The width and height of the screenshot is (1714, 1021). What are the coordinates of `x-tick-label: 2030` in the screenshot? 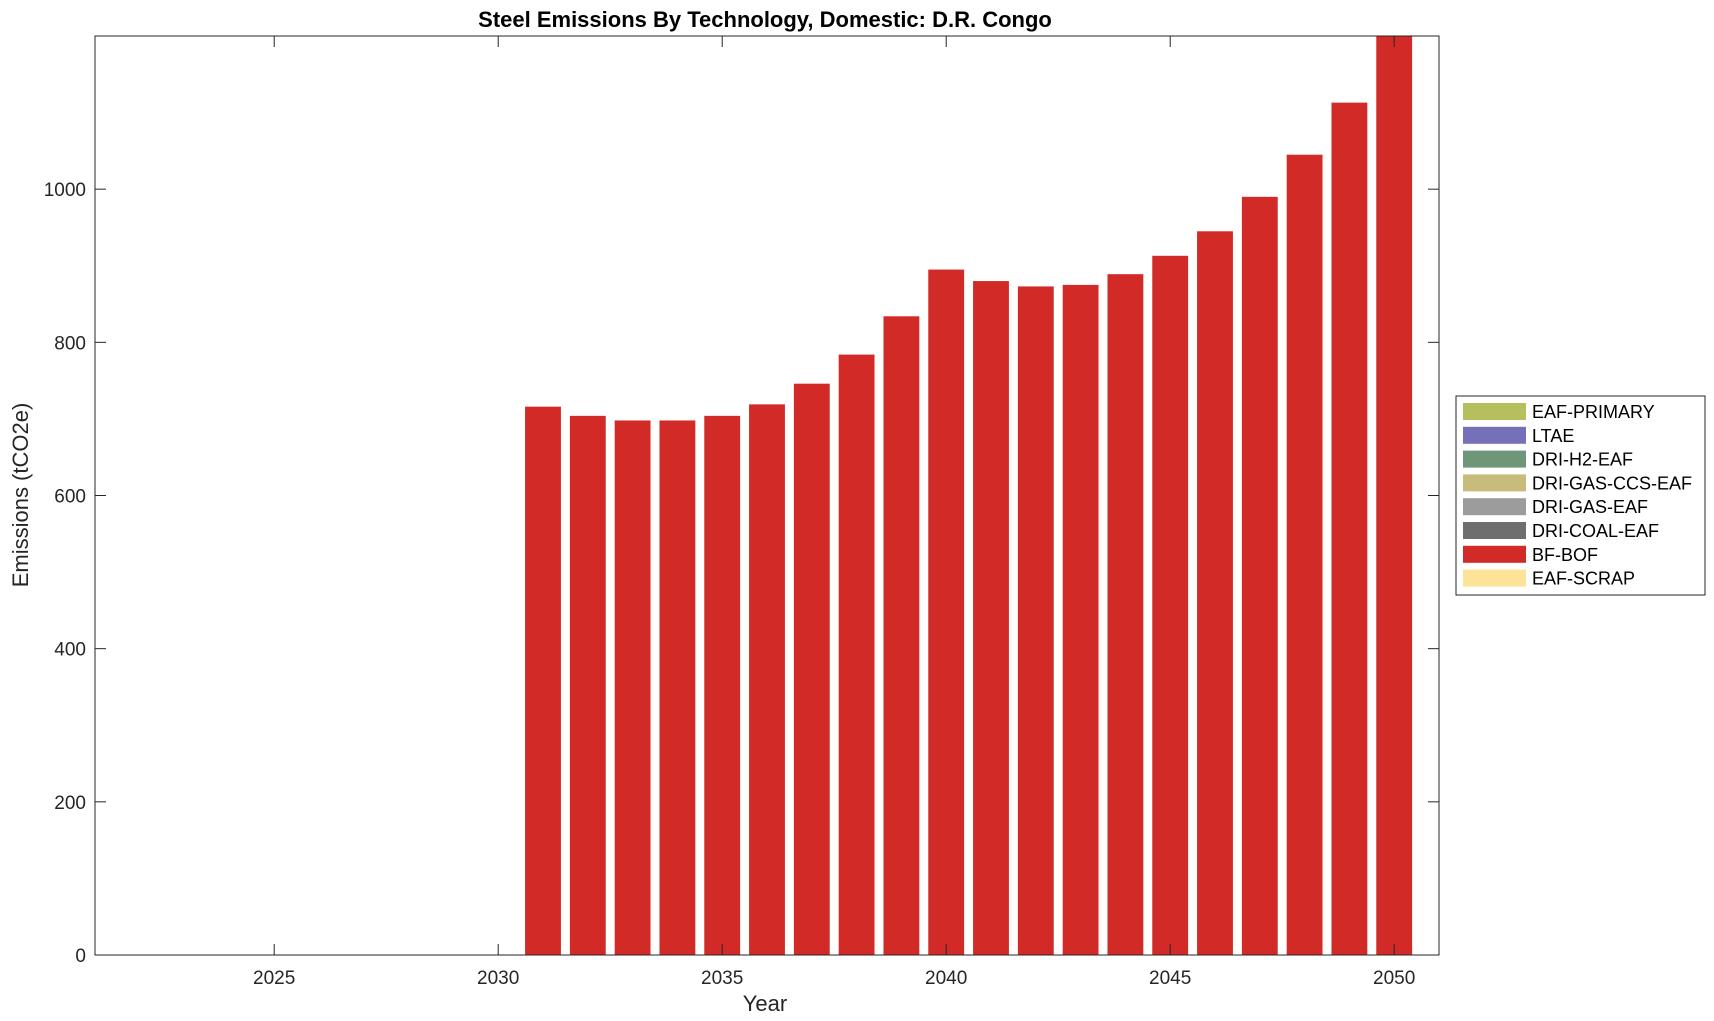 It's located at (498, 978).